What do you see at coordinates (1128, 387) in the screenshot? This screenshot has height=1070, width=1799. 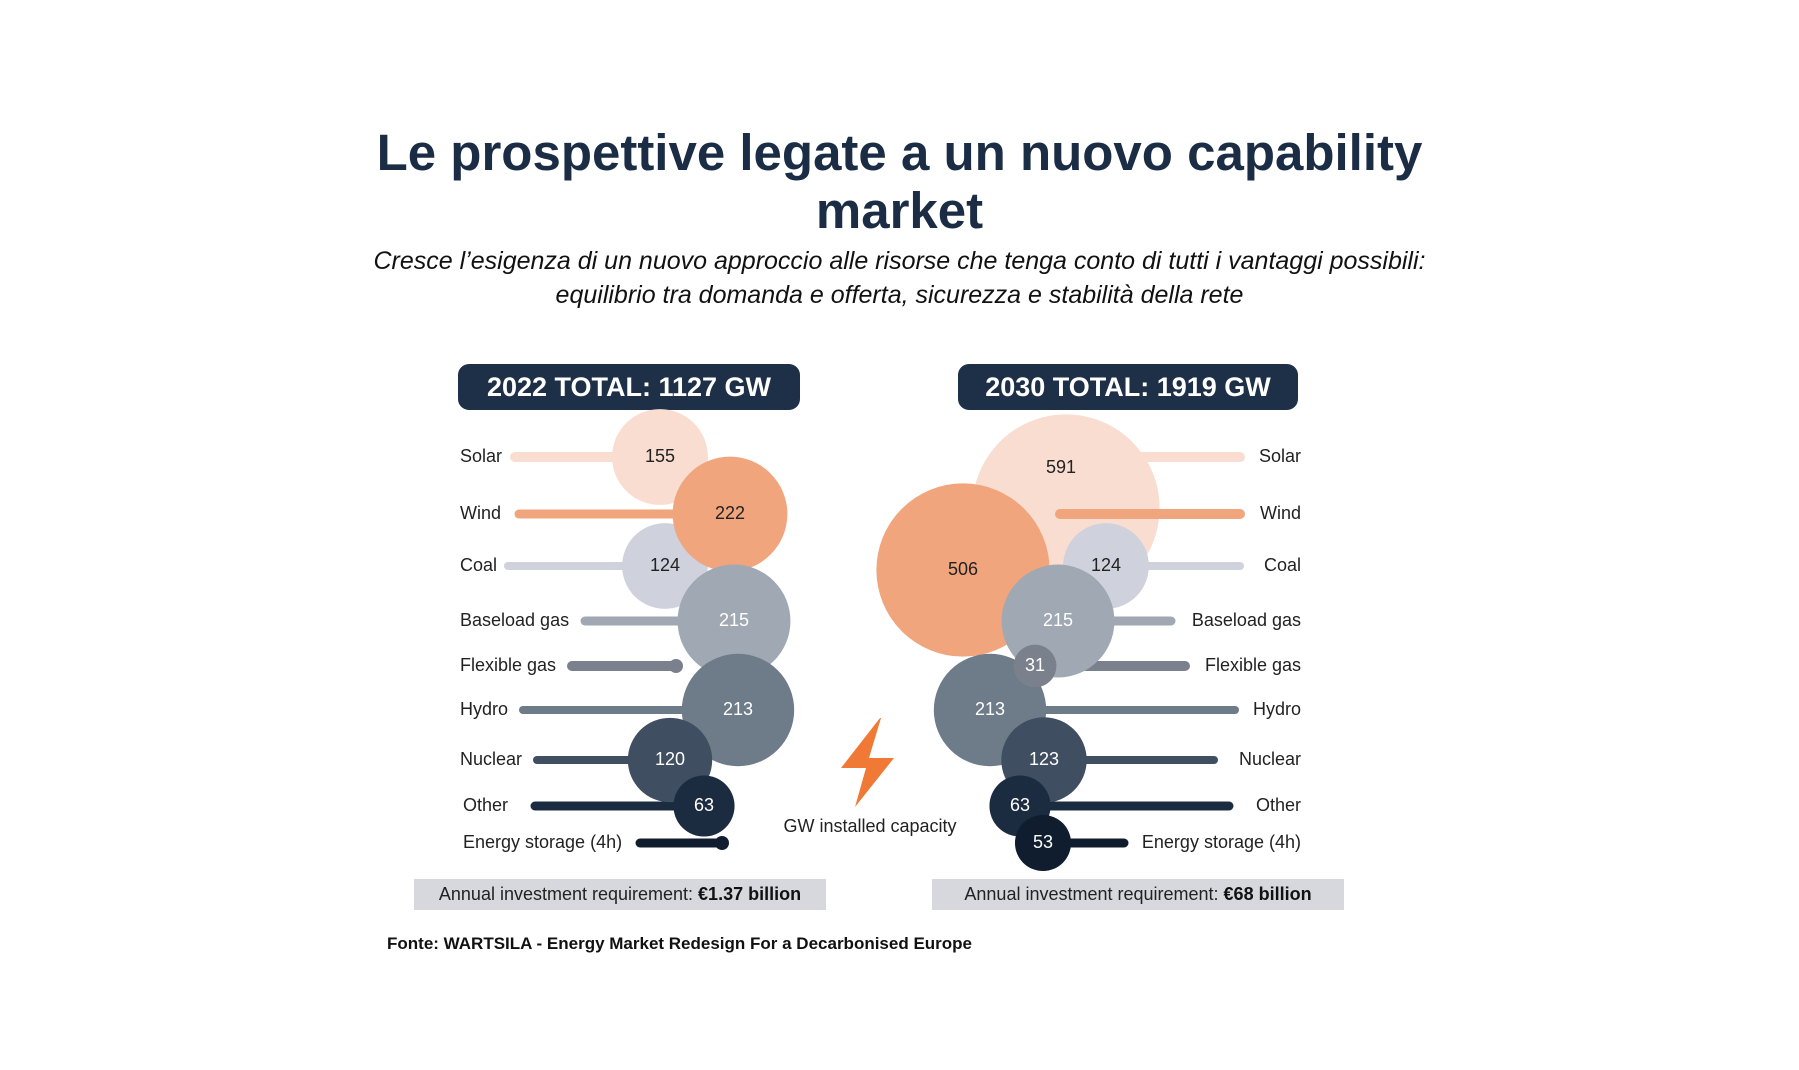 I see `total-2030-badge: 2030 TOTAL: 1919 GW` at bounding box center [1128, 387].